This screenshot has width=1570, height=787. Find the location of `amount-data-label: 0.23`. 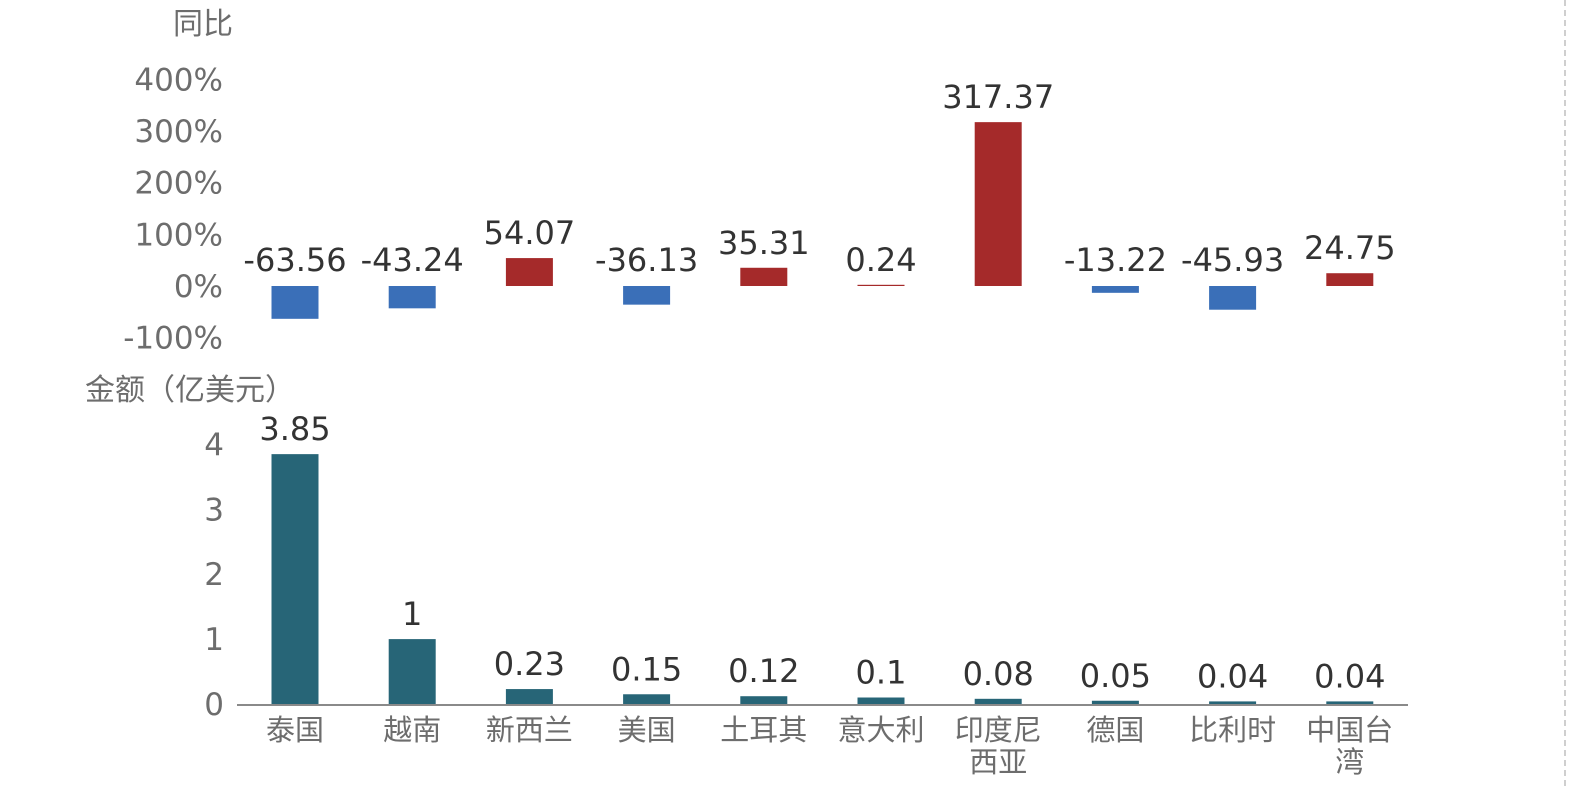

amount-data-label: 0.23 is located at coordinates (529, 664).